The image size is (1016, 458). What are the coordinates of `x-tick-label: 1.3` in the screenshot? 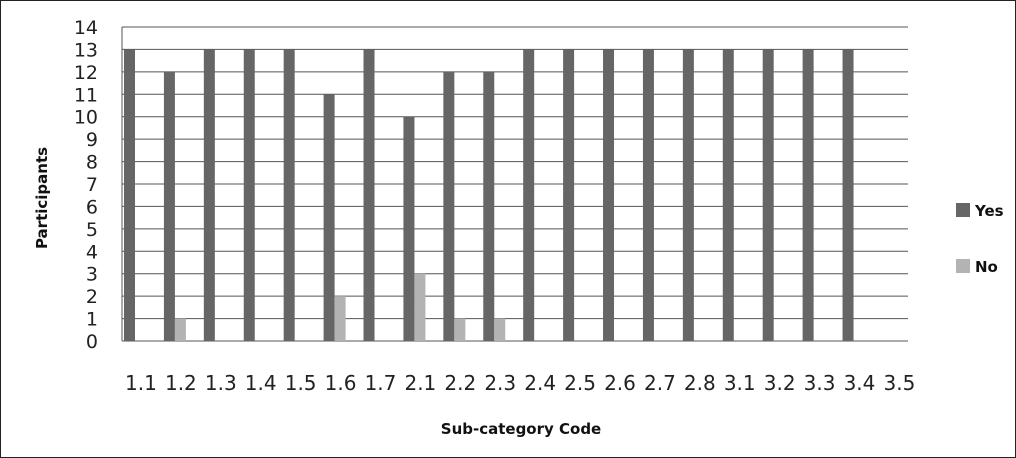 It's located at (221, 383).